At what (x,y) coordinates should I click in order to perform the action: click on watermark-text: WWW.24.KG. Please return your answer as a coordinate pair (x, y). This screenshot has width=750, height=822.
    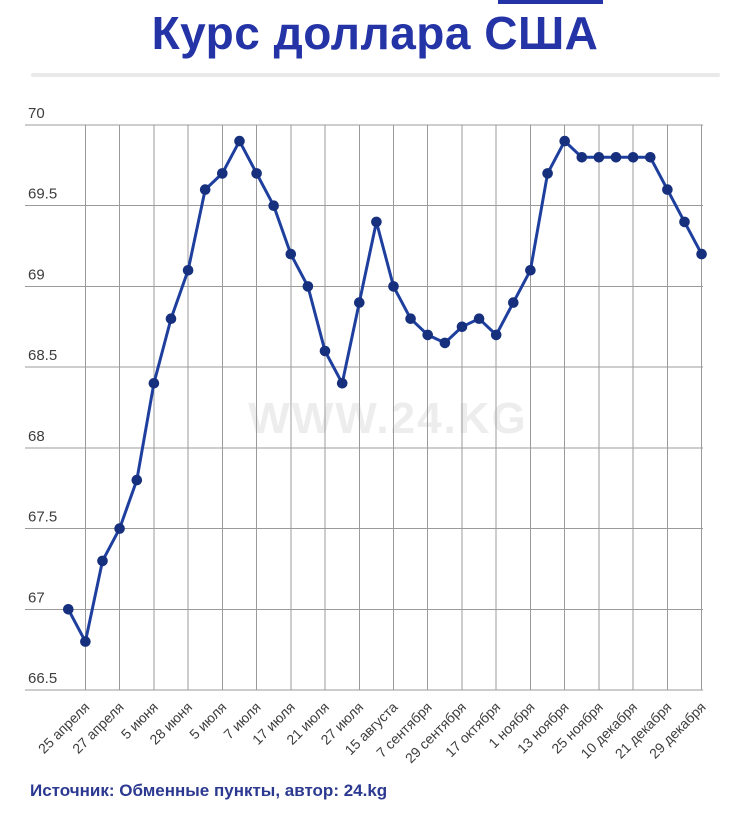
    Looking at the image, I should click on (388, 418).